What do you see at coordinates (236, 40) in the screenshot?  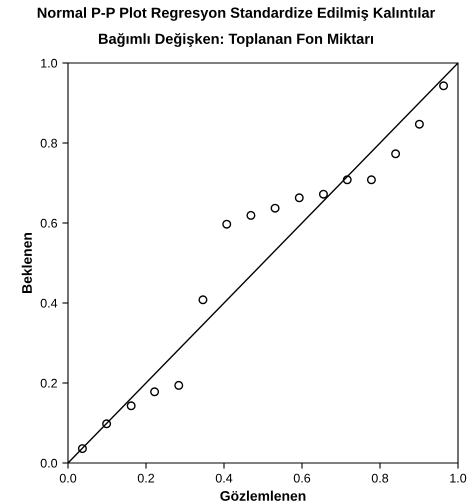 I see `chart-subtitle: Bağımlı Değişken: Toplanan Fon Miktarı` at bounding box center [236, 40].